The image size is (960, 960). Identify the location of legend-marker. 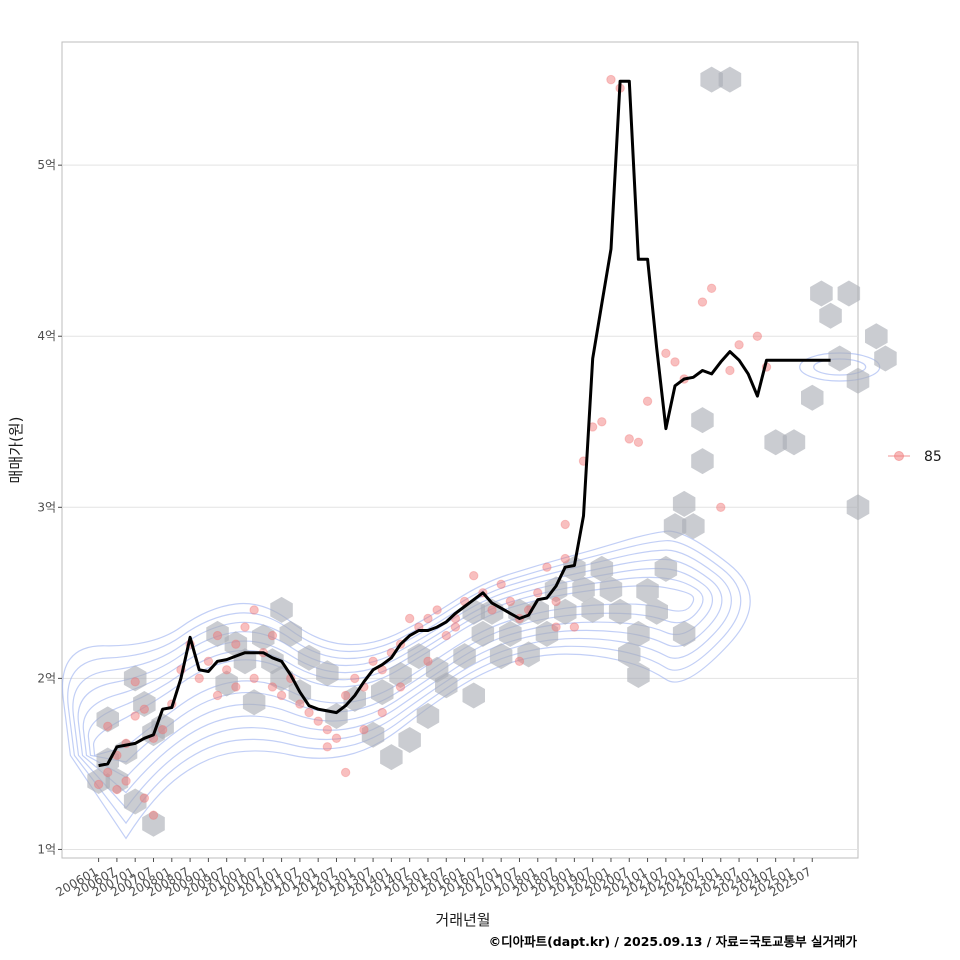
(899, 456).